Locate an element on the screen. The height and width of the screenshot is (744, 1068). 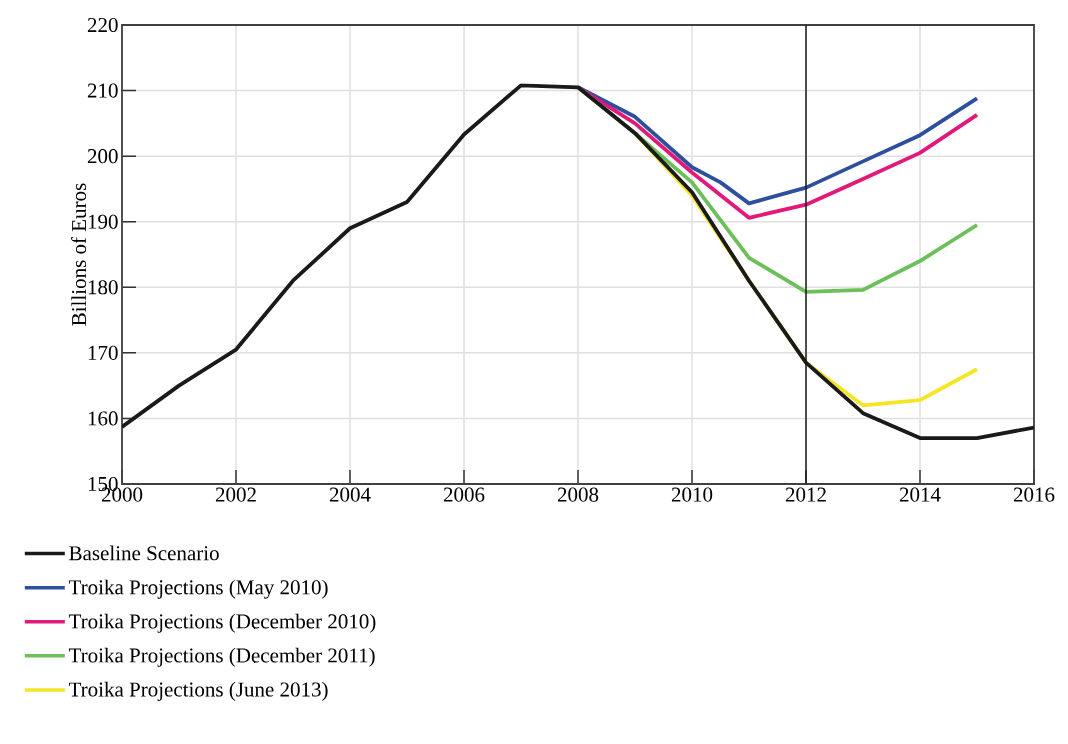
x-tick-label: 2016 is located at coordinates (1034, 494).